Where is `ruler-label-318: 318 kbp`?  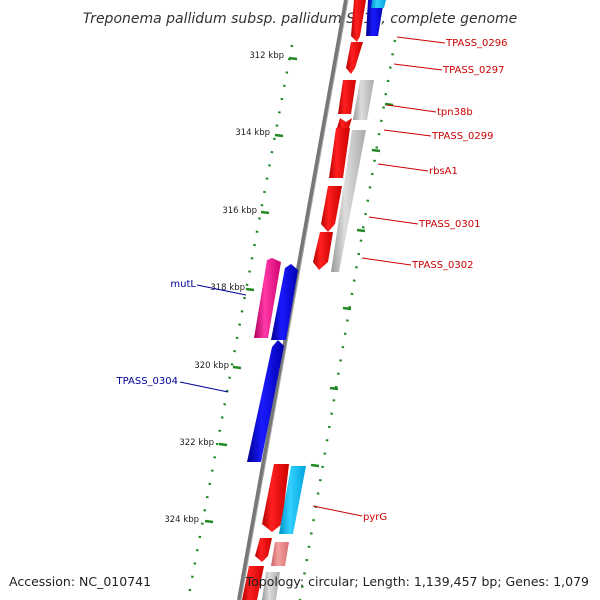
ruler-label-318: 318 kbp is located at coordinates (227, 288).